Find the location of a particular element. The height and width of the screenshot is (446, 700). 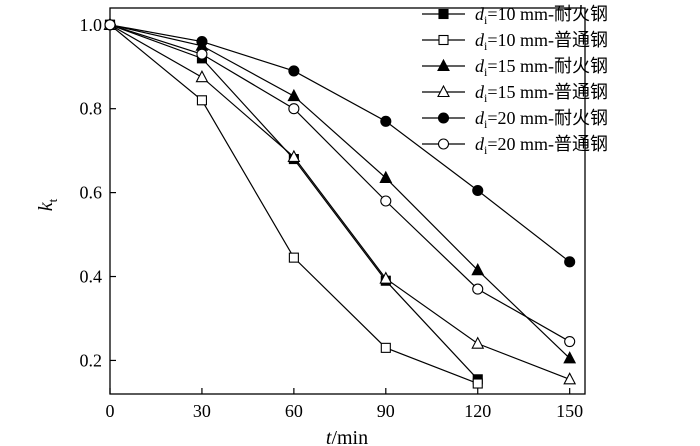

x-axis-title: t/min is located at coordinates (347, 436).